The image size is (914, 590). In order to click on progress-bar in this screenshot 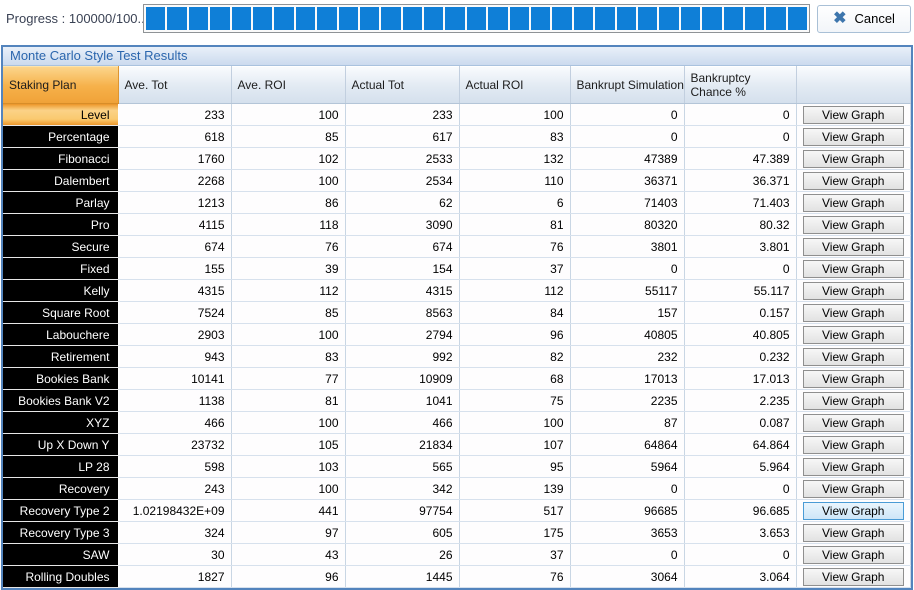, I will do `click(476, 18)`.